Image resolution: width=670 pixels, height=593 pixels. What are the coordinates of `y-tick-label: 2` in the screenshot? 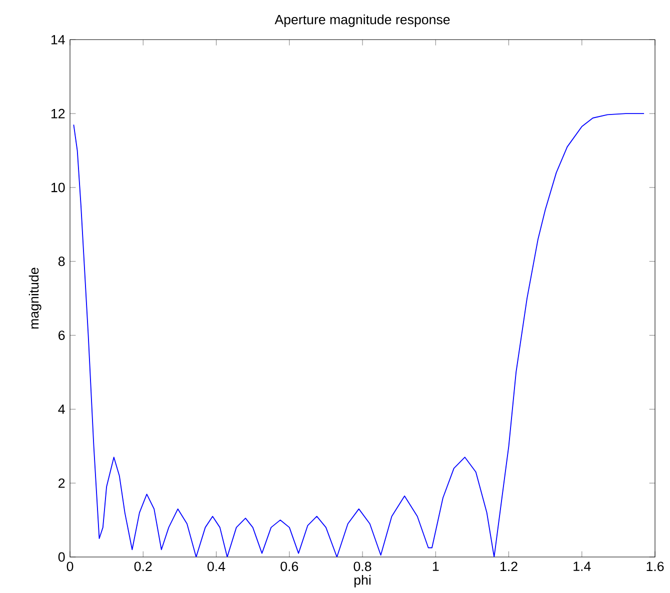 It's located at (61, 483).